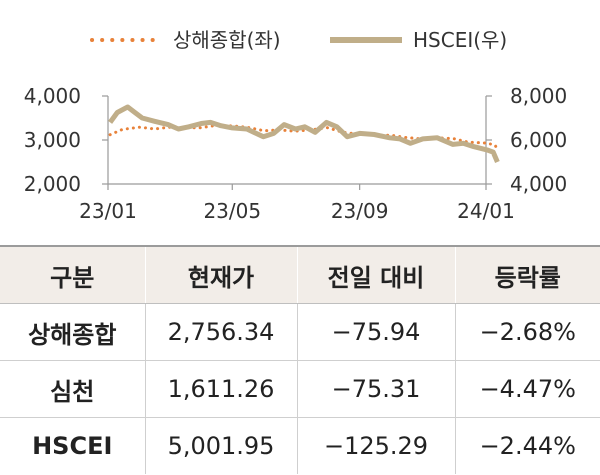  What do you see at coordinates (220, 445) in the screenshot?
I see `row-price: 5,001.95` at bounding box center [220, 445].